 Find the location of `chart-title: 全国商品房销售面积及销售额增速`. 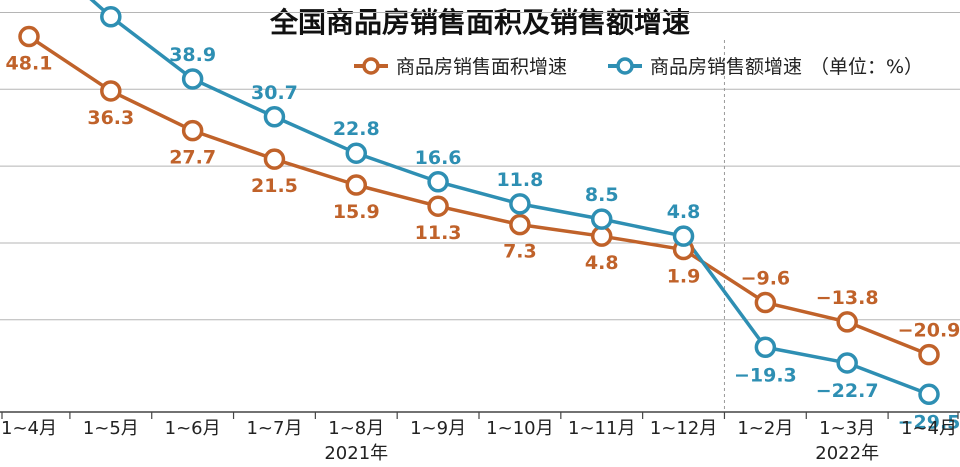

chart-title: 全国商品房销售面积及销售额增速 is located at coordinates (479, 22).